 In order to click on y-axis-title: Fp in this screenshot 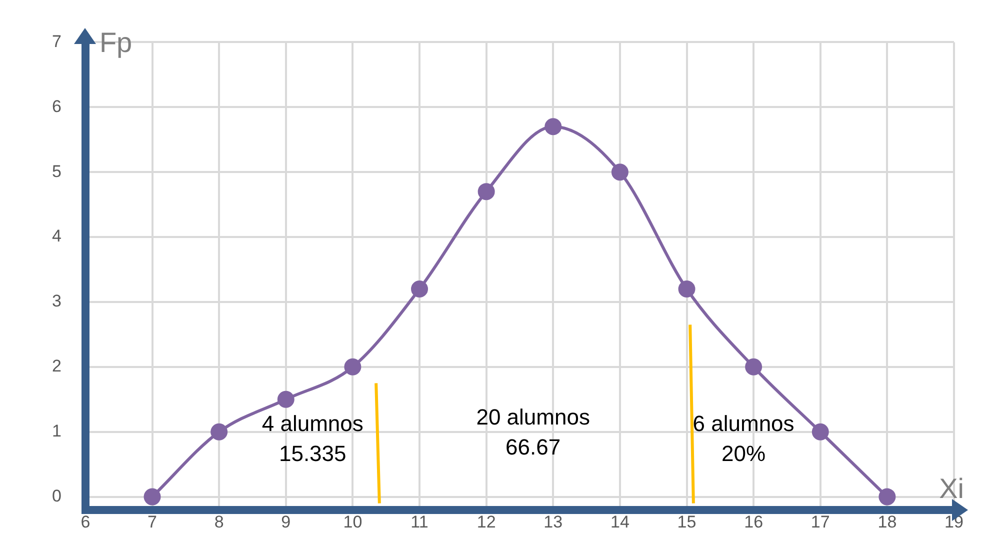, I will do `click(115, 42)`.